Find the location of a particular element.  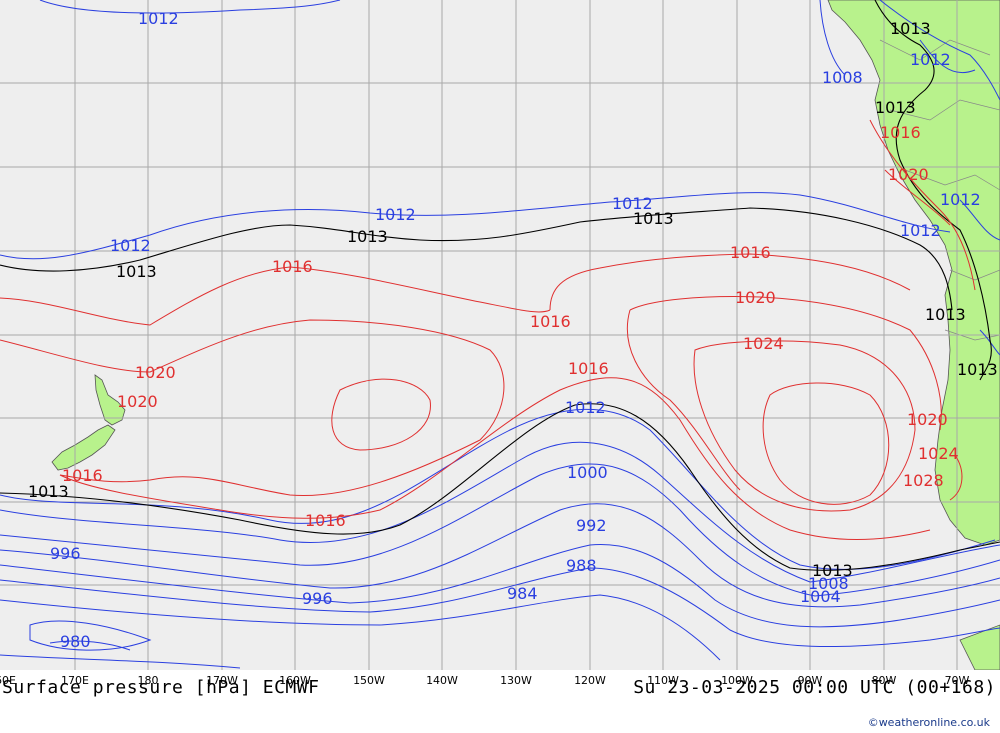

isobar-label: 992 is located at coordinates (591, 525).